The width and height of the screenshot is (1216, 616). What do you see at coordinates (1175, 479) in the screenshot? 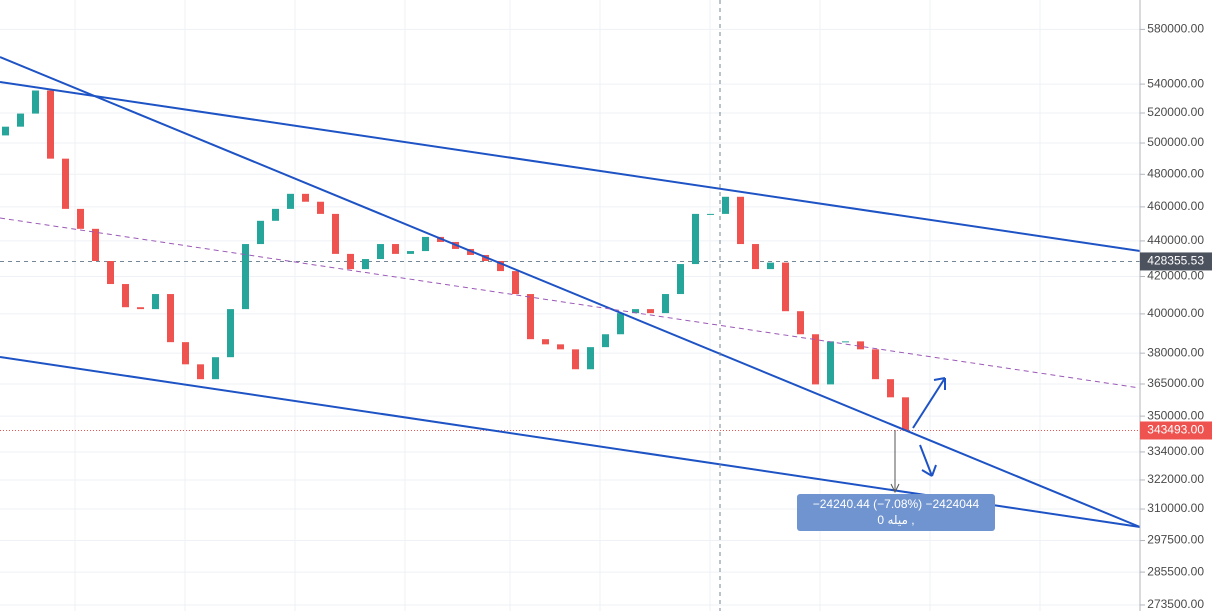
I see `y-tick-label: 322000.00` at bounding box center [1175, 479].